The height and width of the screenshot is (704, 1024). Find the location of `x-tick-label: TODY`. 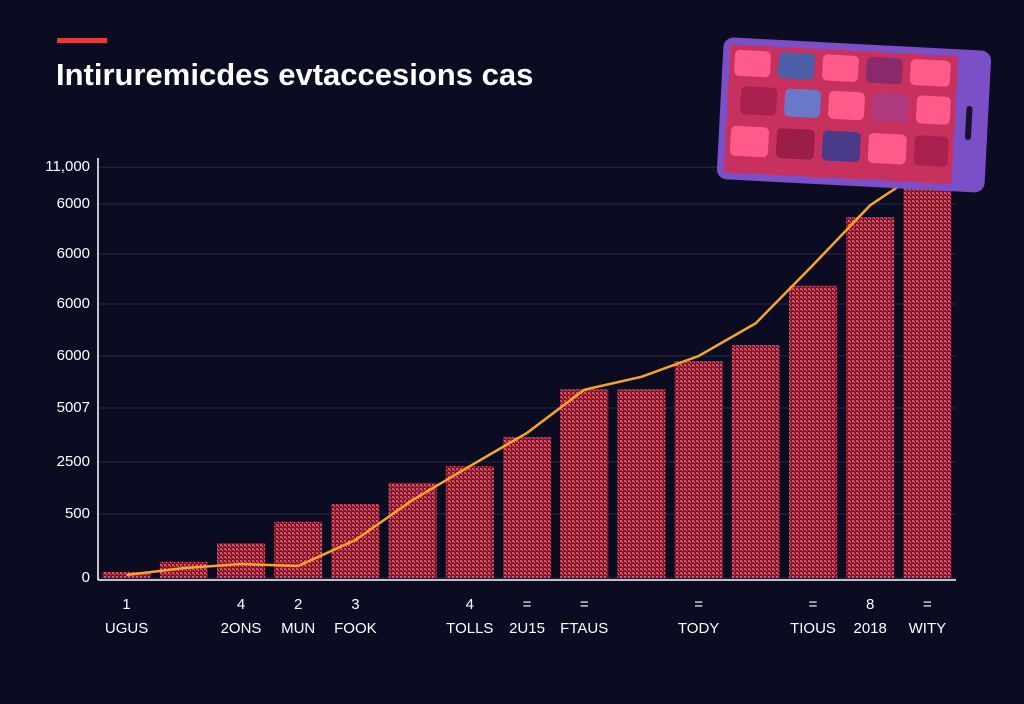

x-tick-label: TODY is located at coordinates (698, 628).